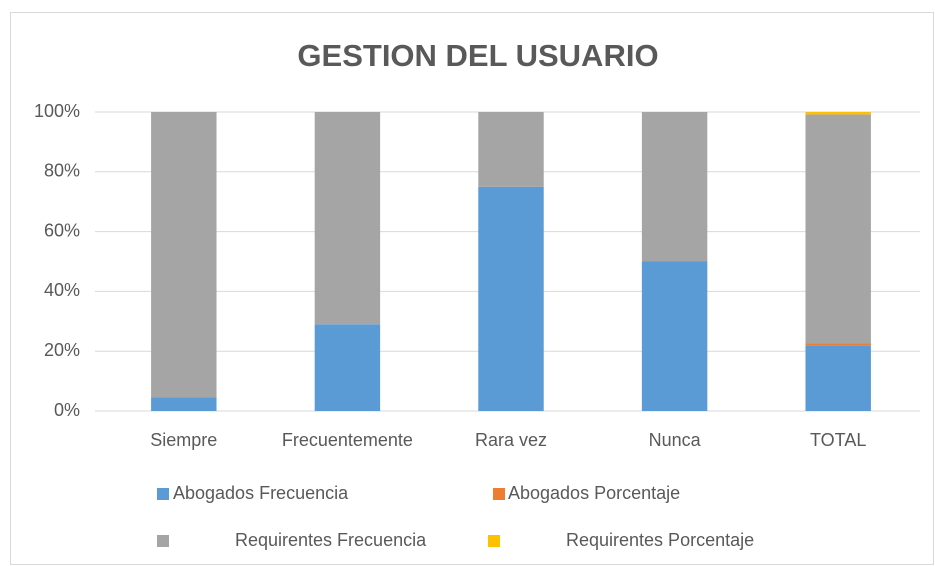  Describe the element at coordinates (62, 230) in the screenshot. I see `y-tick-label: 60%` at that location.